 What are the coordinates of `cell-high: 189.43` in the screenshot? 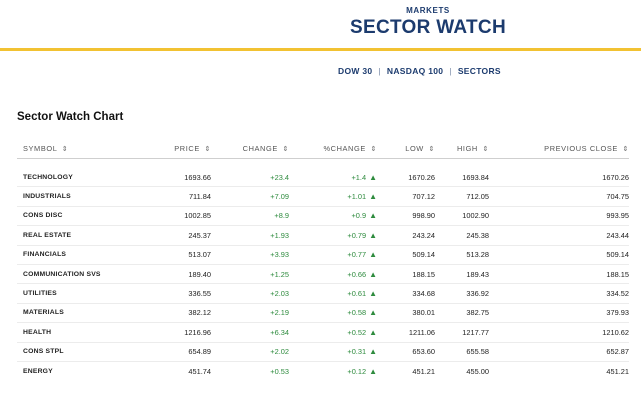 It's located at (462, 274).